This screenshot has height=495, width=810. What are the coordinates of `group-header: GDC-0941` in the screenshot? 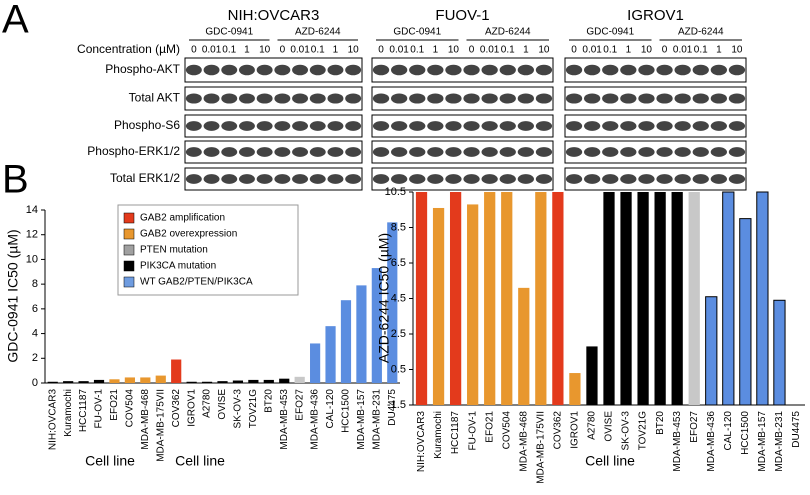 It's located at (417, 32).